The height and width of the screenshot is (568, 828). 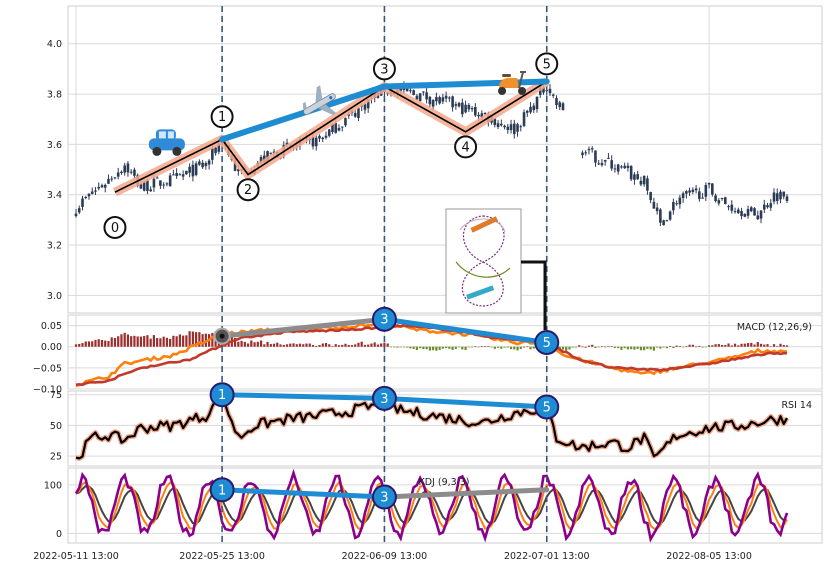 I want to click on x-tick-label: 2022-07-01 13:00, so click(x=547, y=556).